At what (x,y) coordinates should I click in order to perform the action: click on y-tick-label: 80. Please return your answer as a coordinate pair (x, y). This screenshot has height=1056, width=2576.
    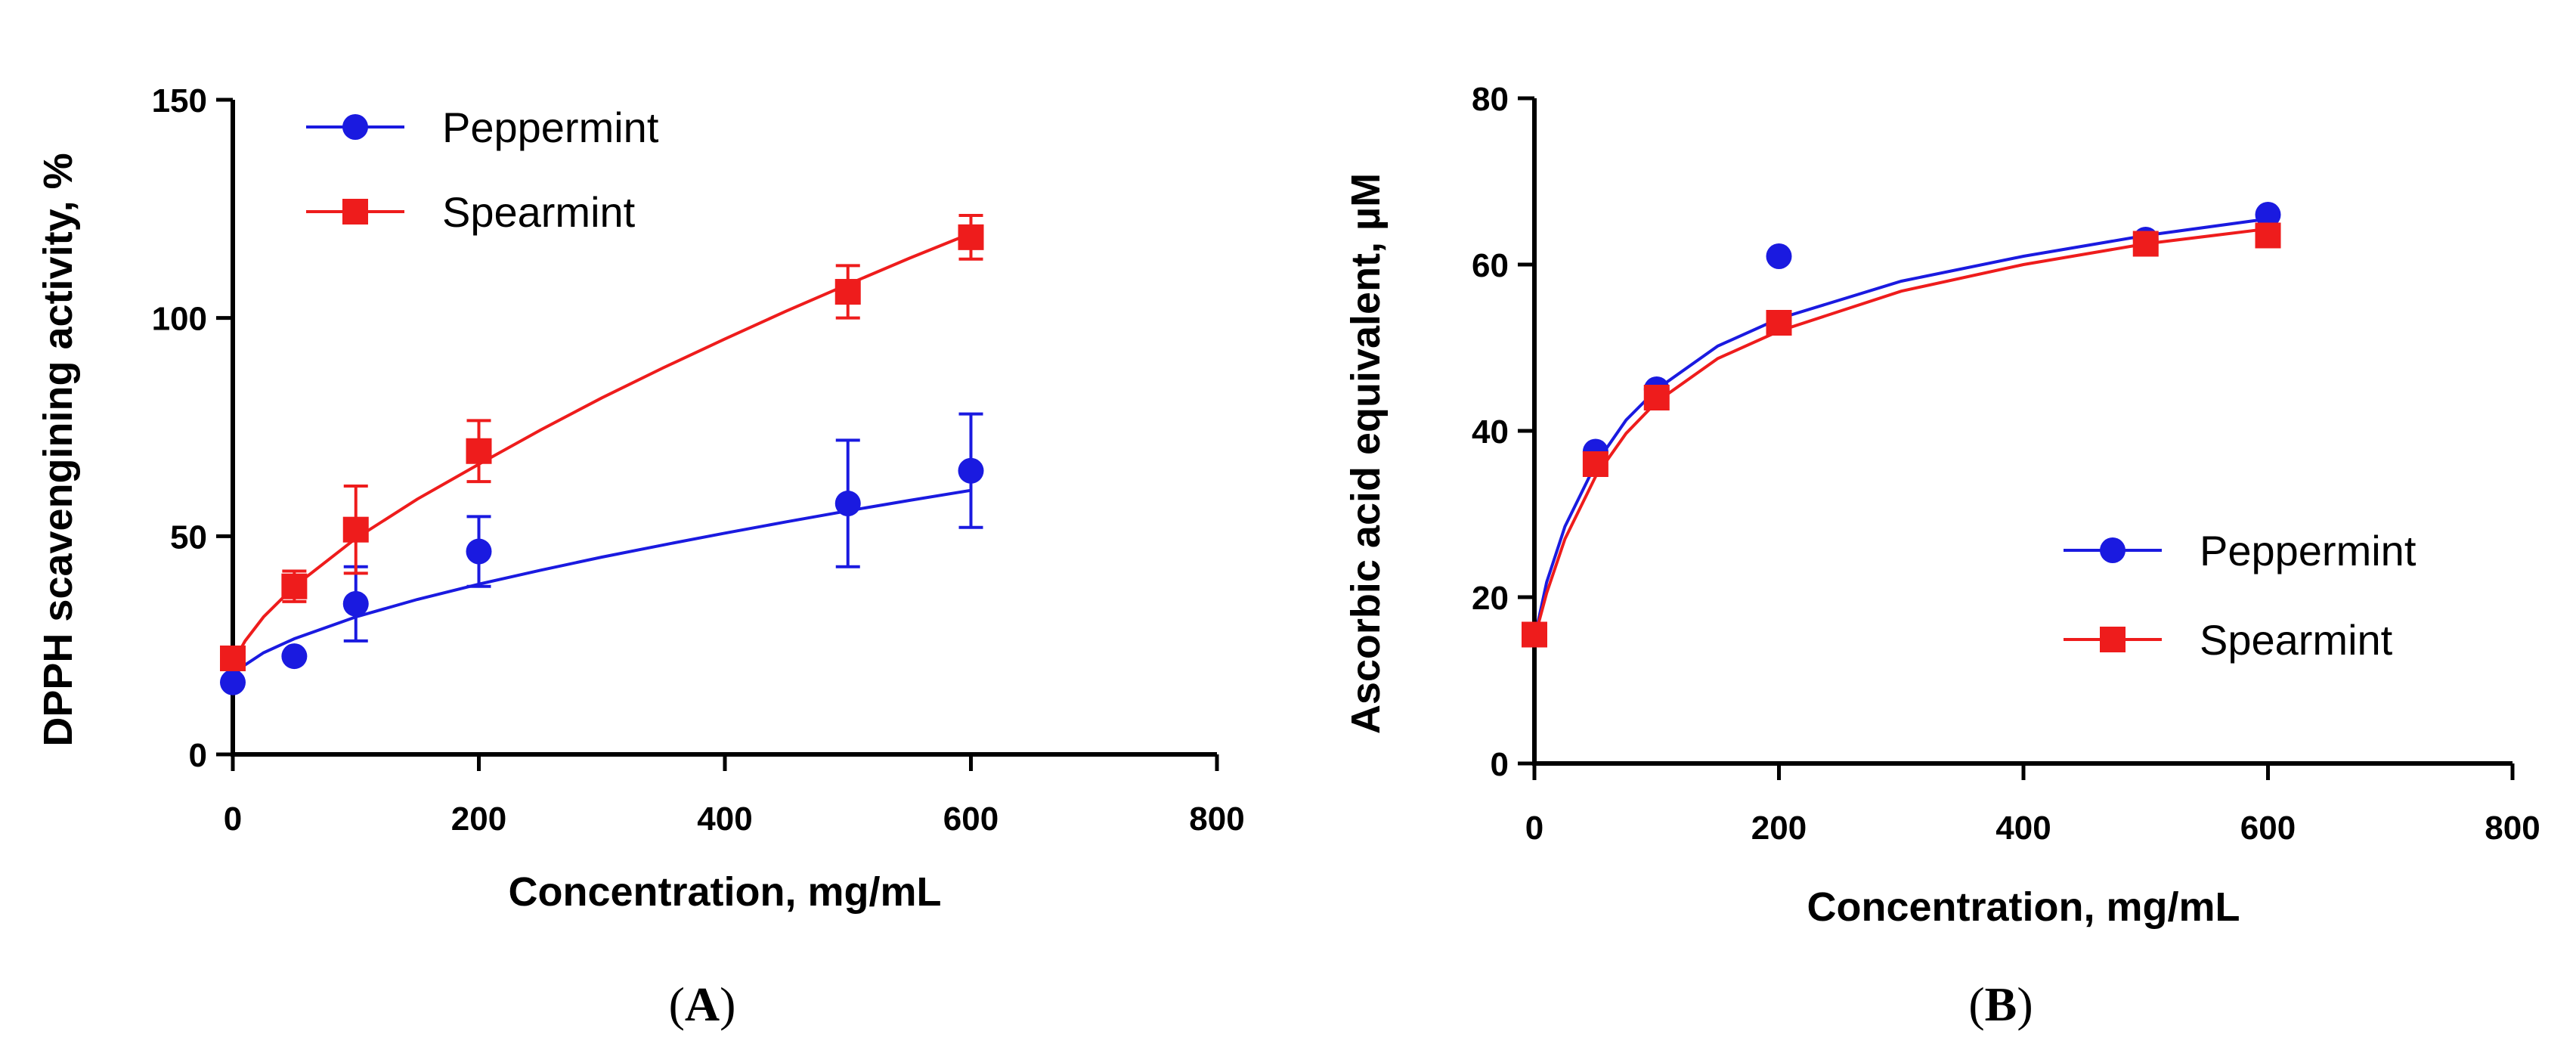
    Looking at the image, I should click on (1490, 99).